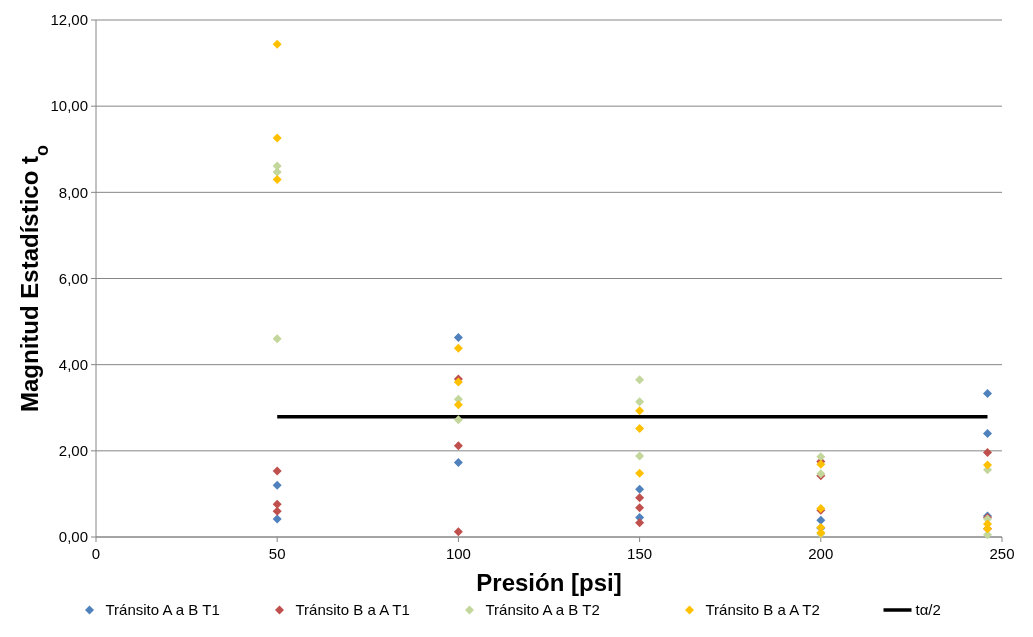  Describe the element at coordinates (69, 106) in the screenshot. I see `y-tick-label: 10,00` at that location.